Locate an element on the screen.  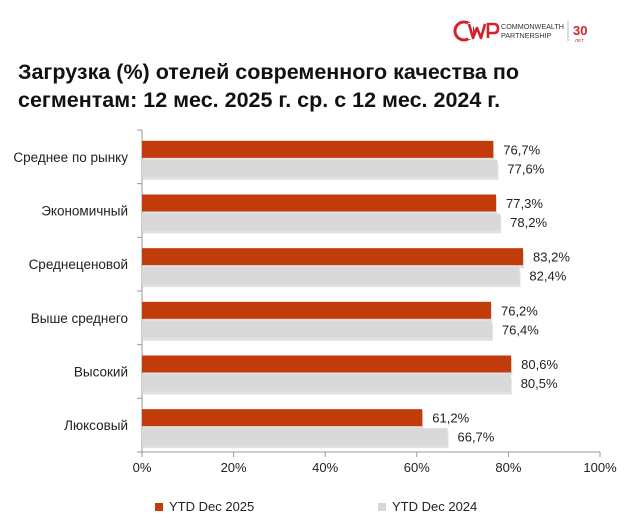
category-label: Высокий is located at coordinates (101, 372).